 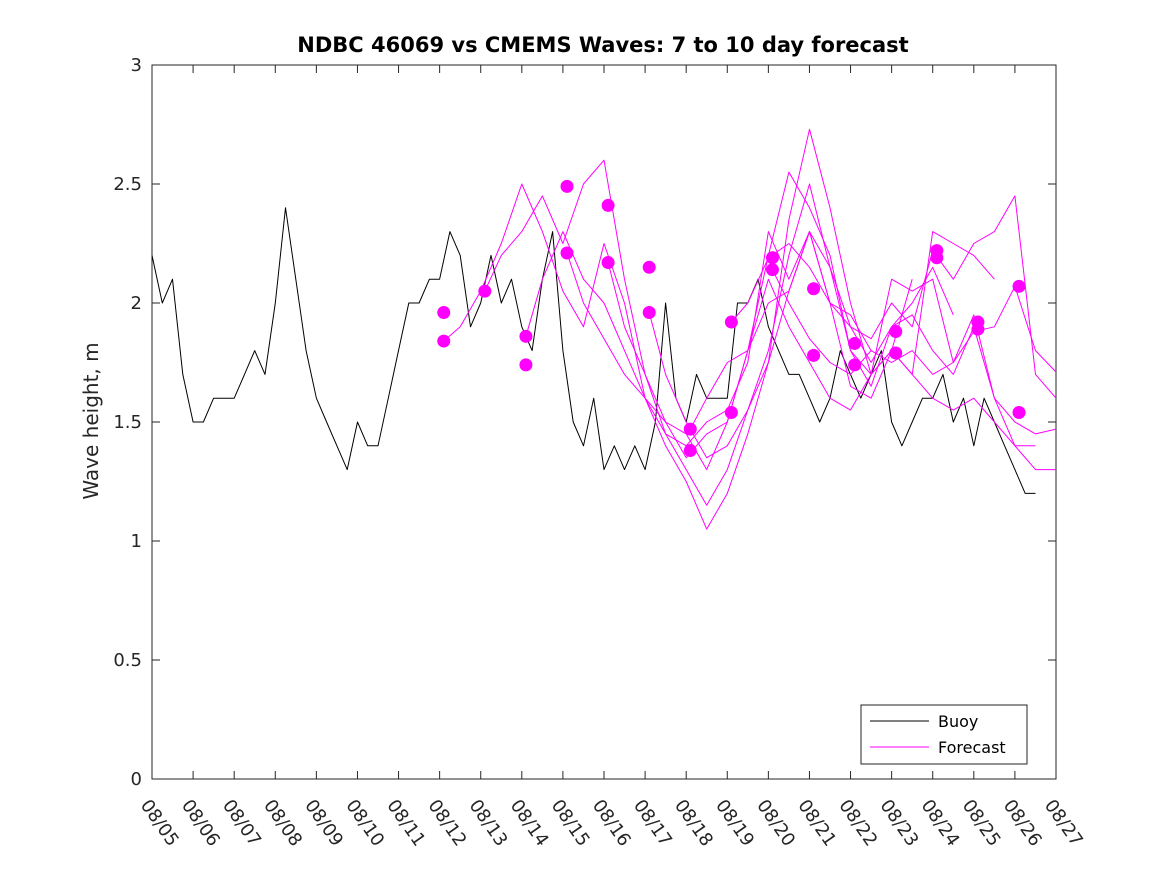 I want to click on y-tick-label: 0.5, so click(x=127, y=660).